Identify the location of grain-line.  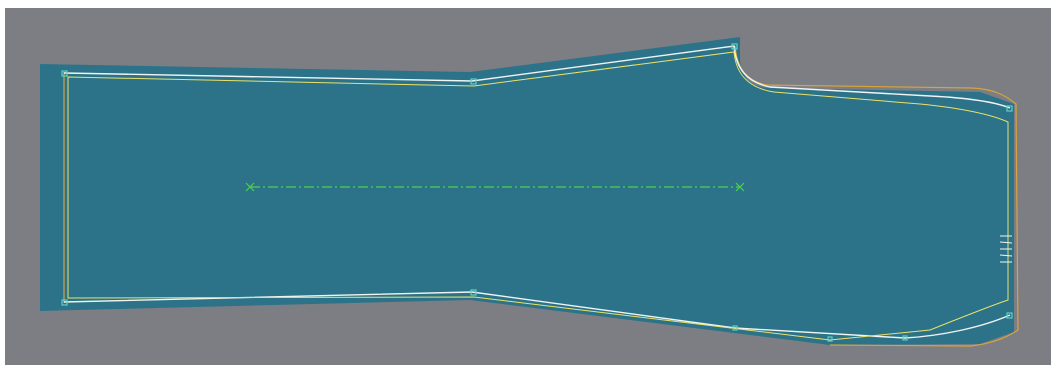
(495, 187).